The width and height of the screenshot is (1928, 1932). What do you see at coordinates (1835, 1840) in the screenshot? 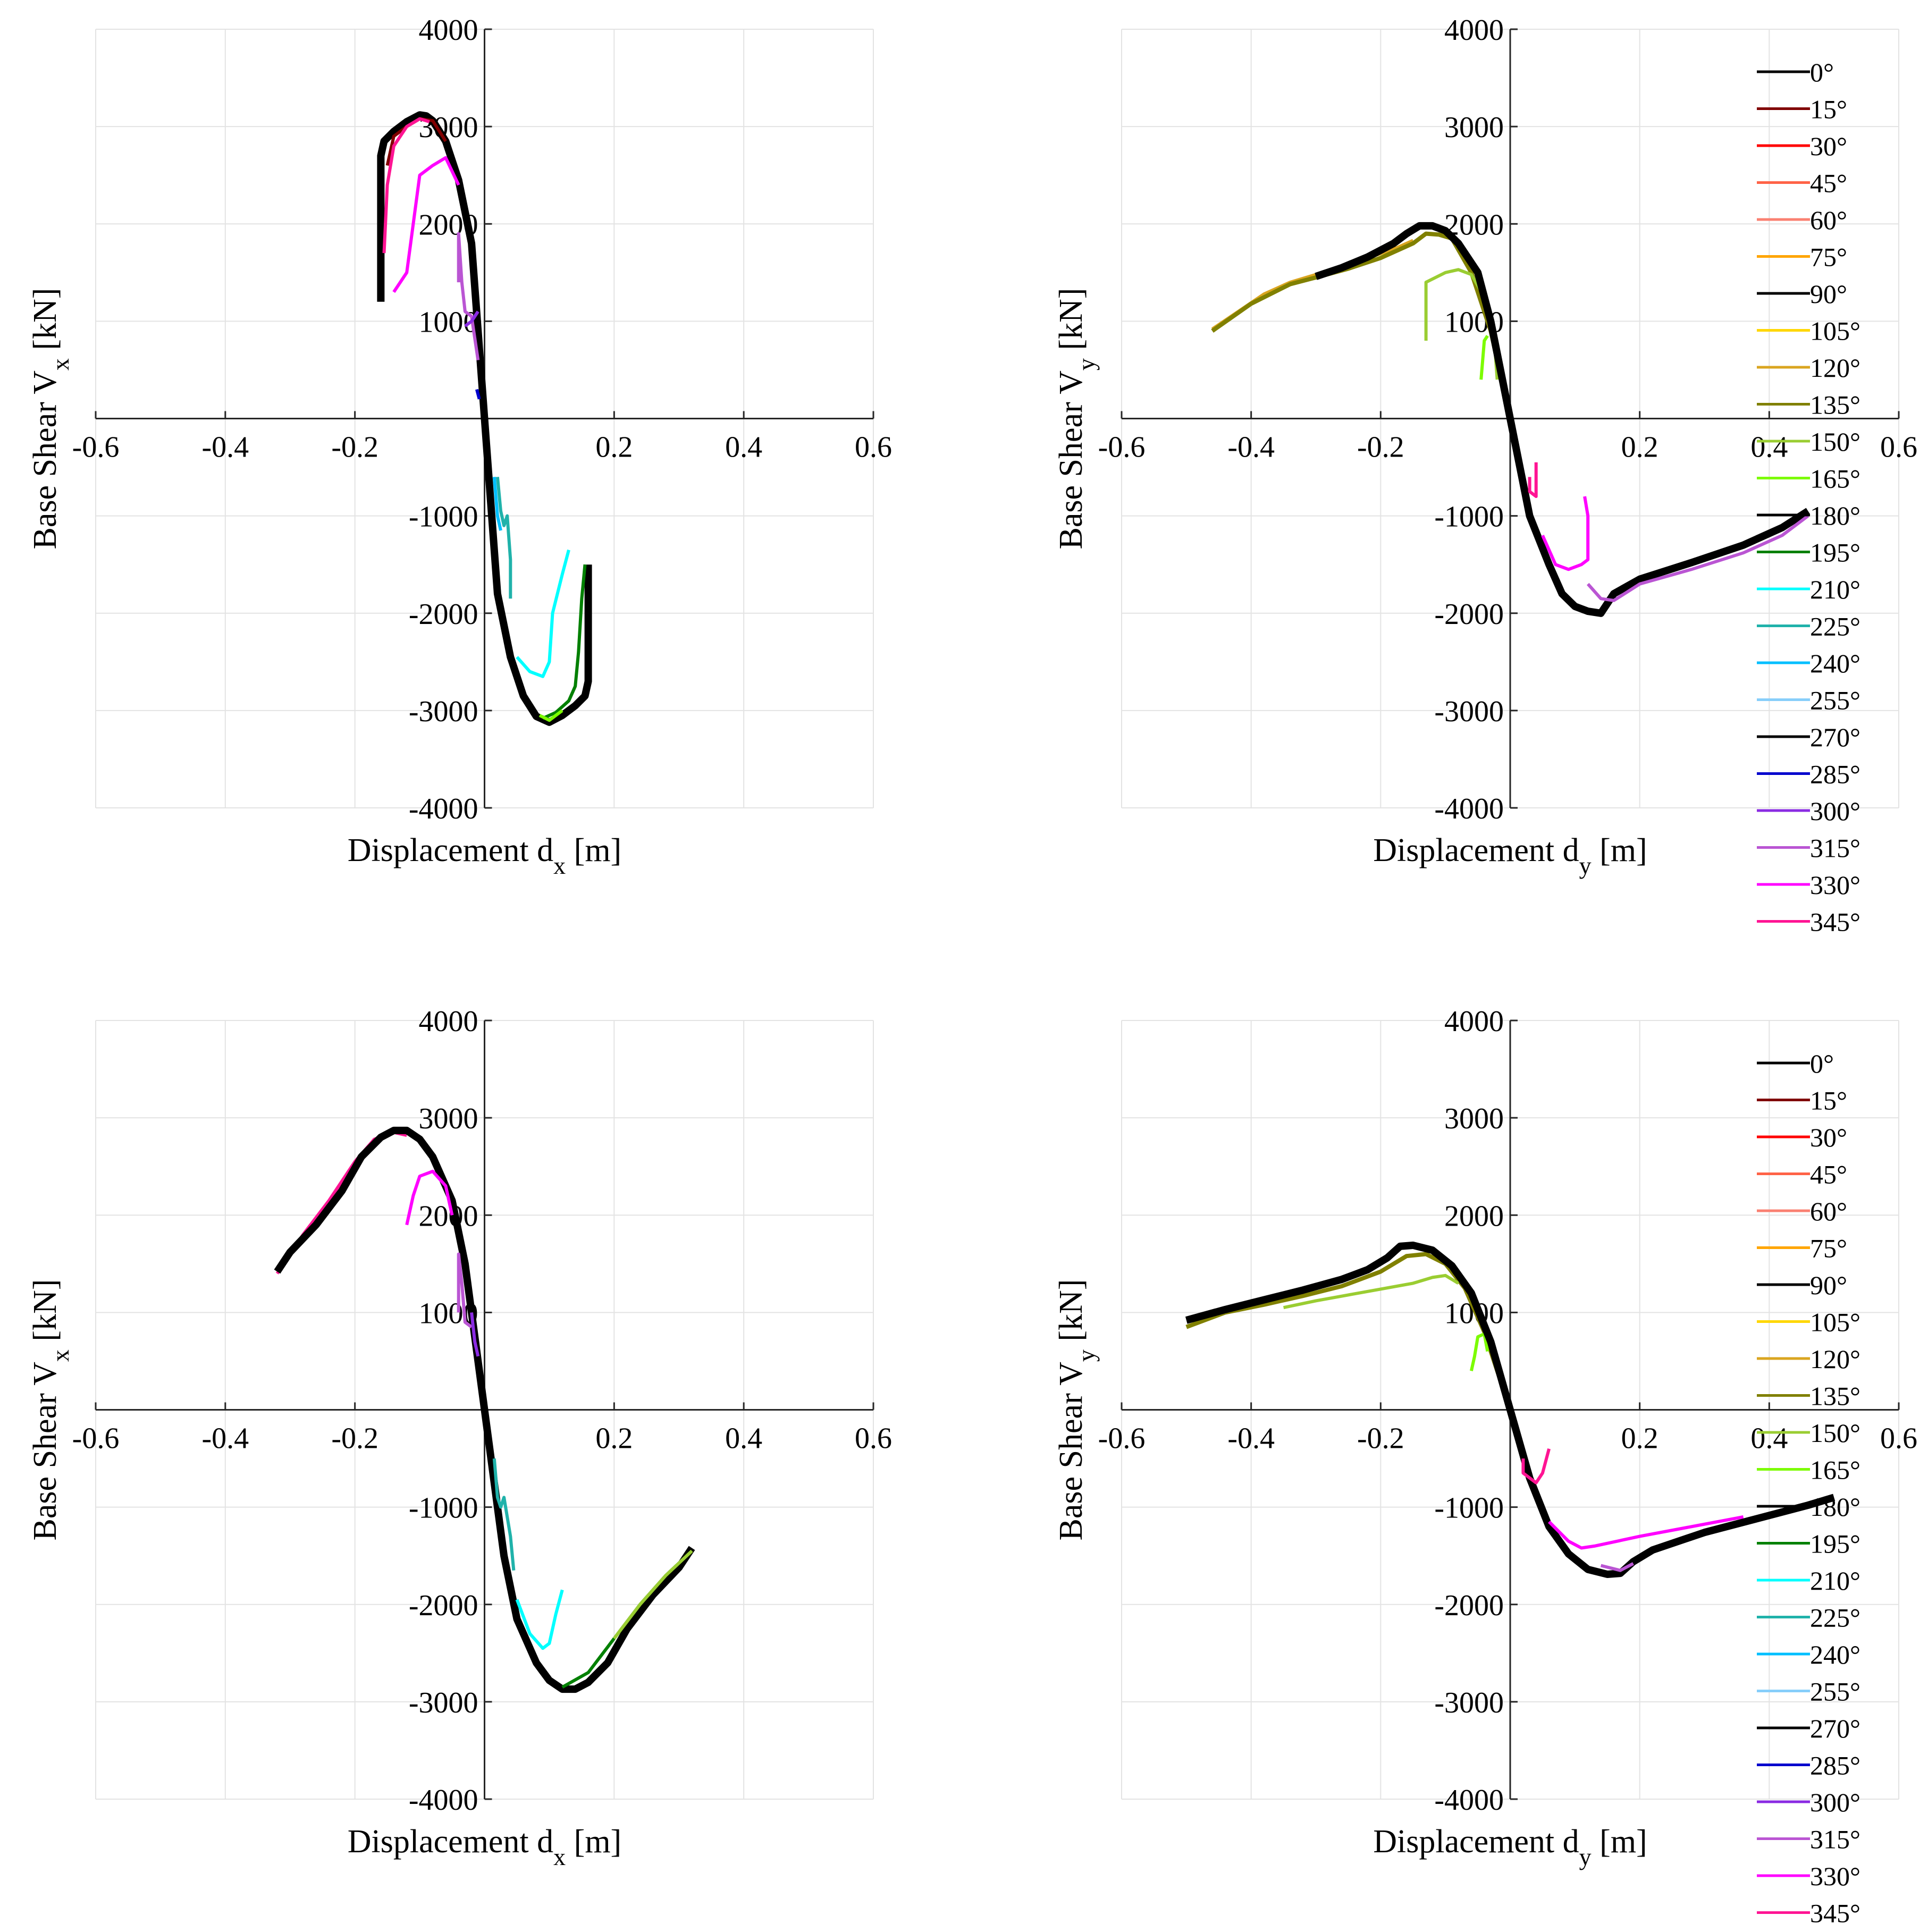
I see `legend-label: 315°` at bounding box center [1835, 1840].